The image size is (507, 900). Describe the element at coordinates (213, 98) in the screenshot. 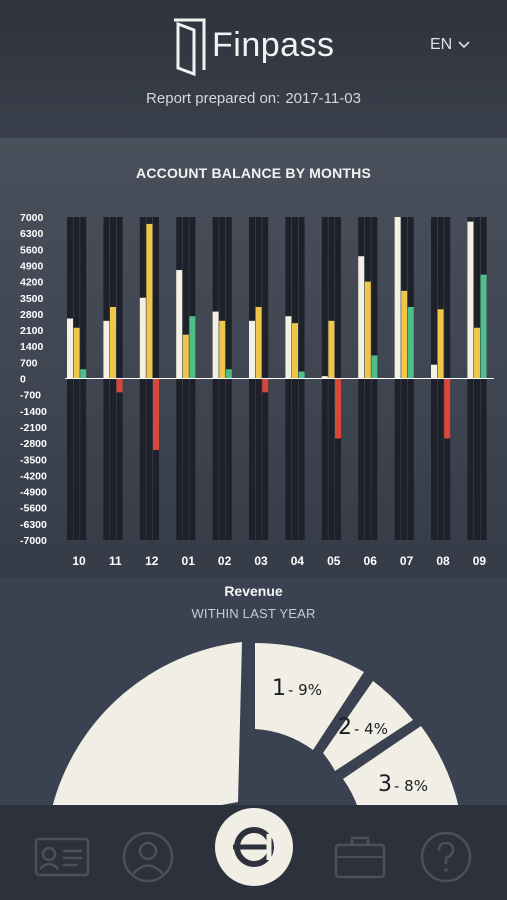

I see `report-label: Report prepared on:` at that location.